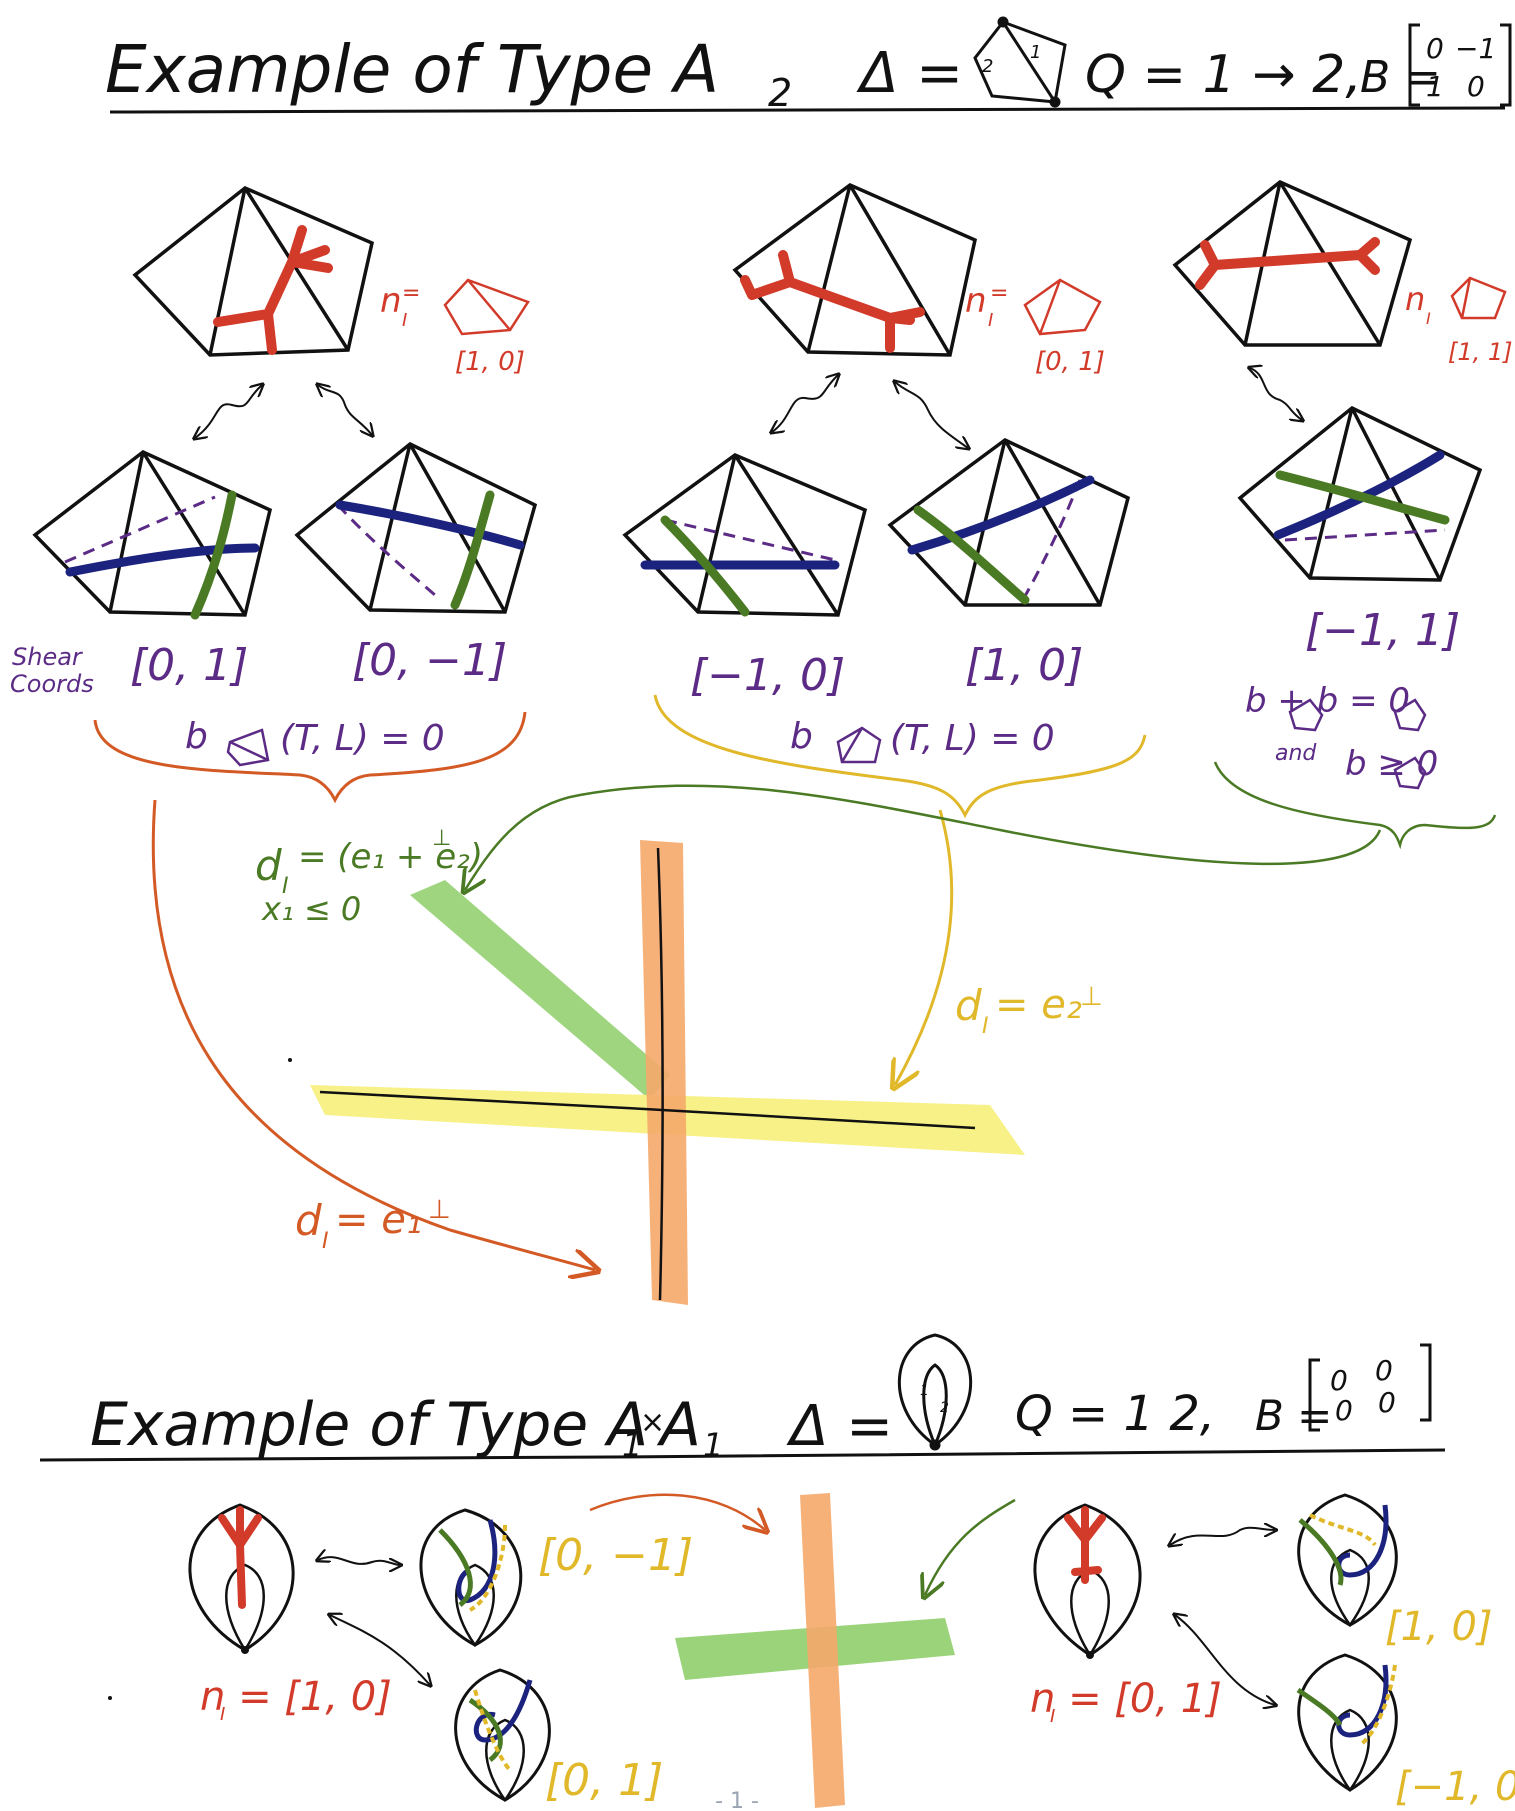  Describe the element at coordinates (1475, 48) in the screenshot. I see `svg-text: −1` at that location.